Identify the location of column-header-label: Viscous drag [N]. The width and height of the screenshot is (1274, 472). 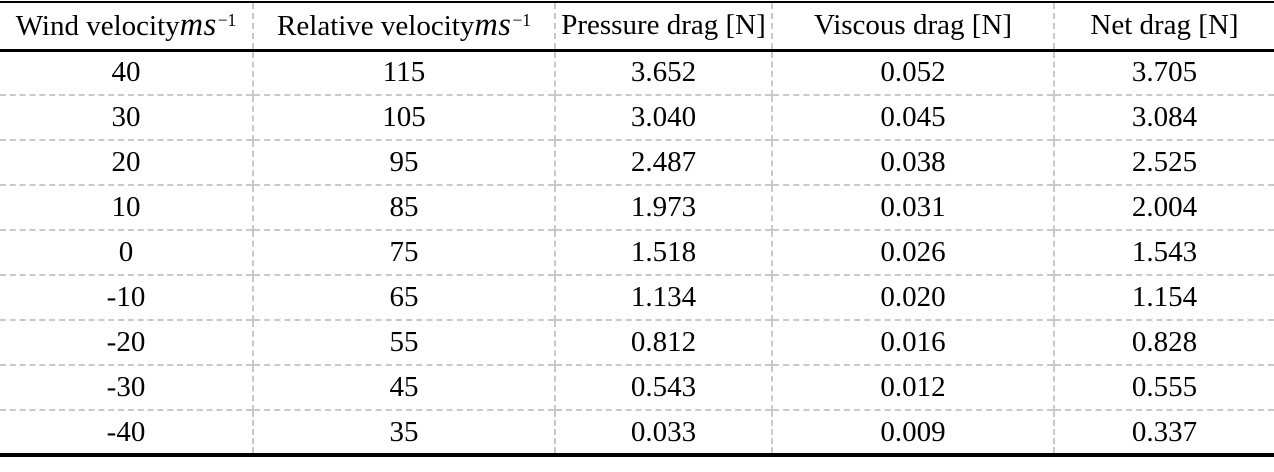
(913, 25).